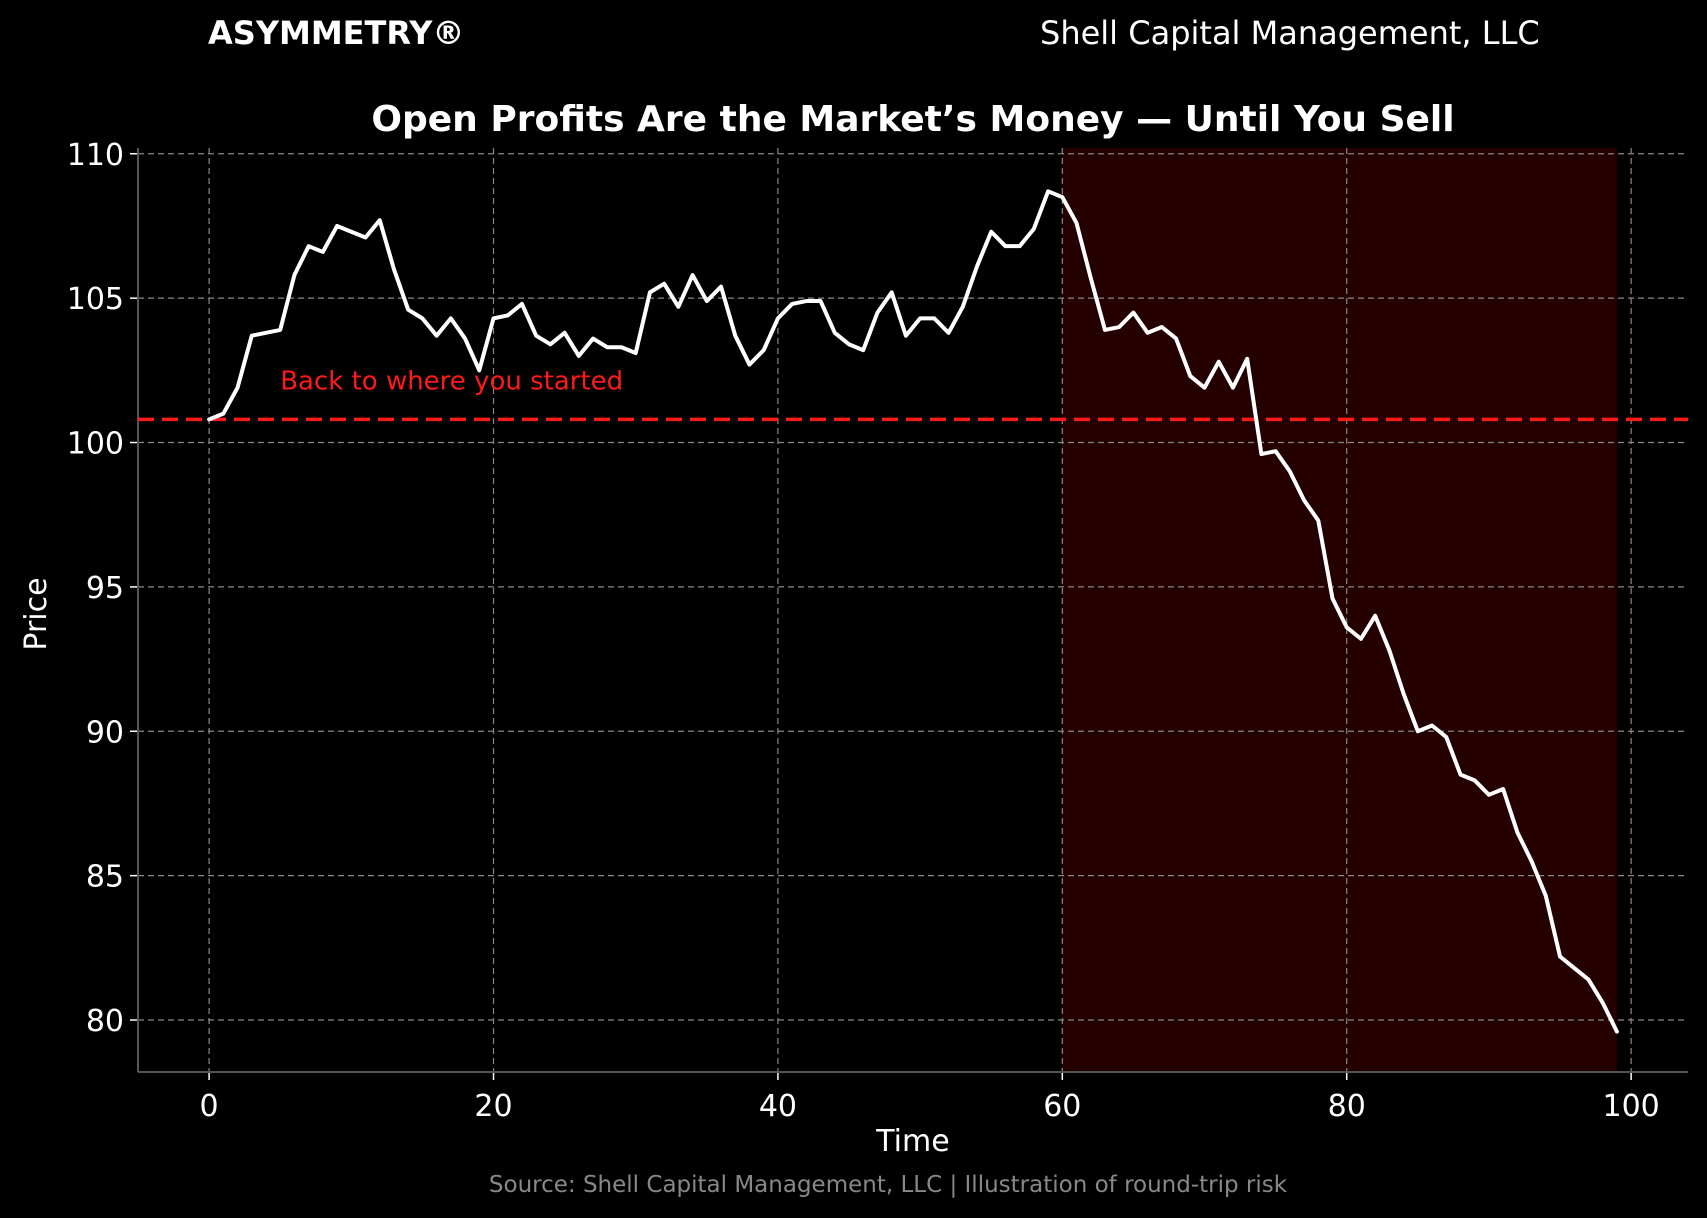 This screenshot has height=1218, width=1707. Describe the element at coordinates (1347, 1106) in the screenshot. I see `x-tick-label-80: 80` at that location.